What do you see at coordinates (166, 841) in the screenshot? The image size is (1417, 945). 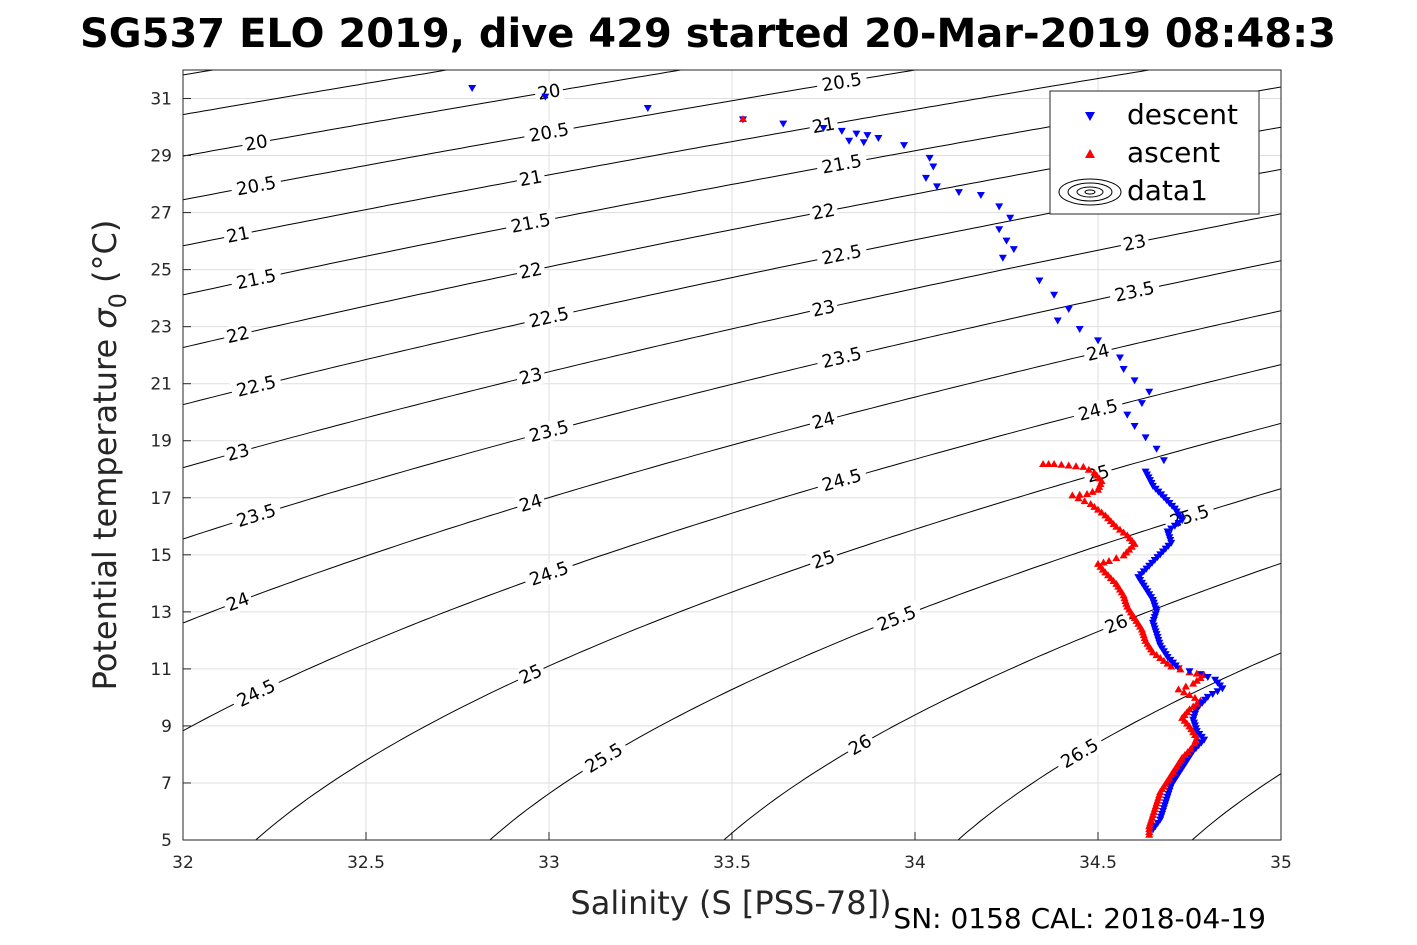 I see `y-tick-label: 5` at bounding box center [166, 841].